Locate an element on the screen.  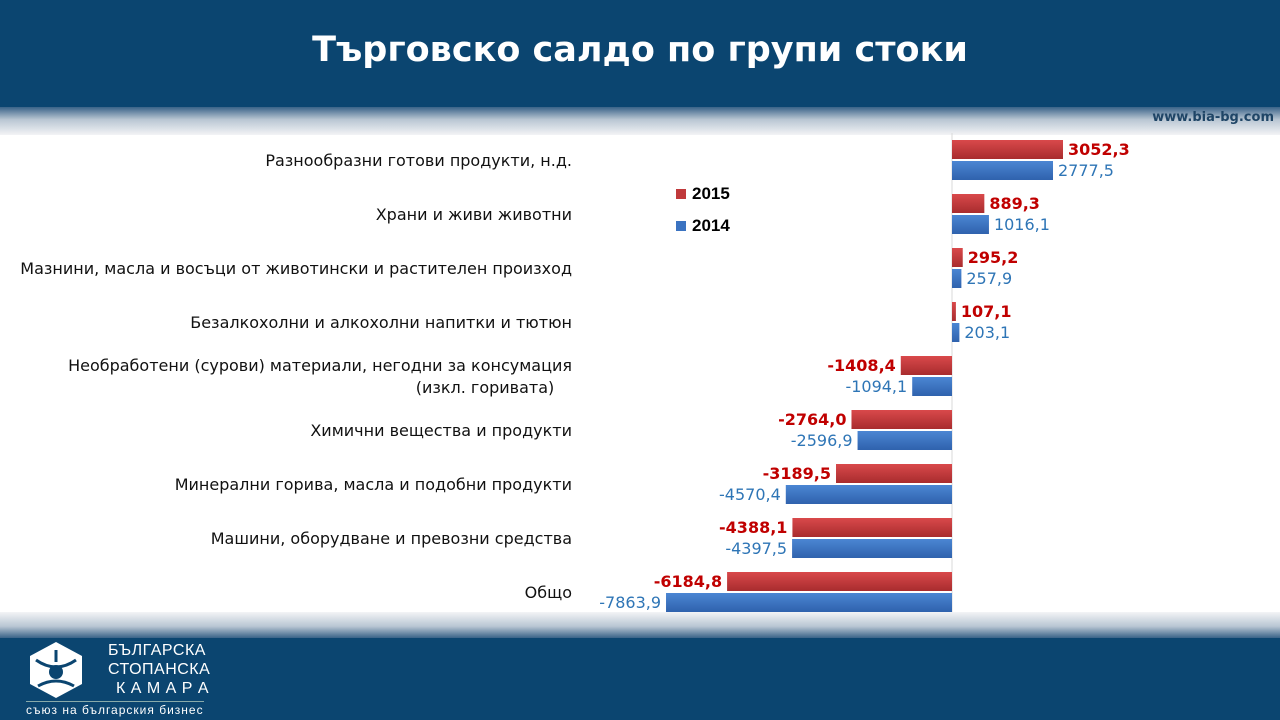
header-bar is located at coordinates (640, 53).